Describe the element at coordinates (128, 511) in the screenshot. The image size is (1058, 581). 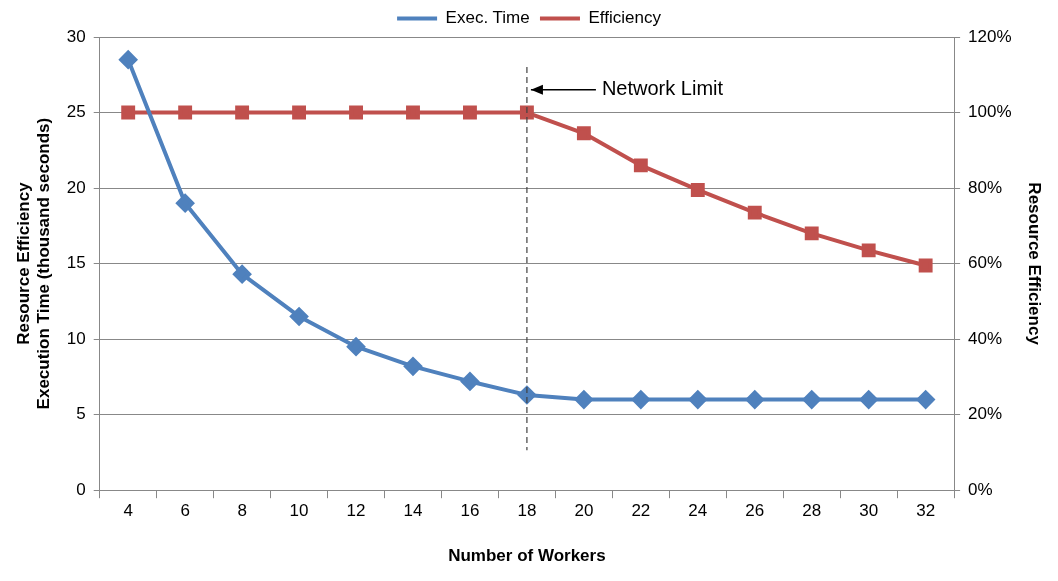
I see `x-tick-label: 4` at that location.